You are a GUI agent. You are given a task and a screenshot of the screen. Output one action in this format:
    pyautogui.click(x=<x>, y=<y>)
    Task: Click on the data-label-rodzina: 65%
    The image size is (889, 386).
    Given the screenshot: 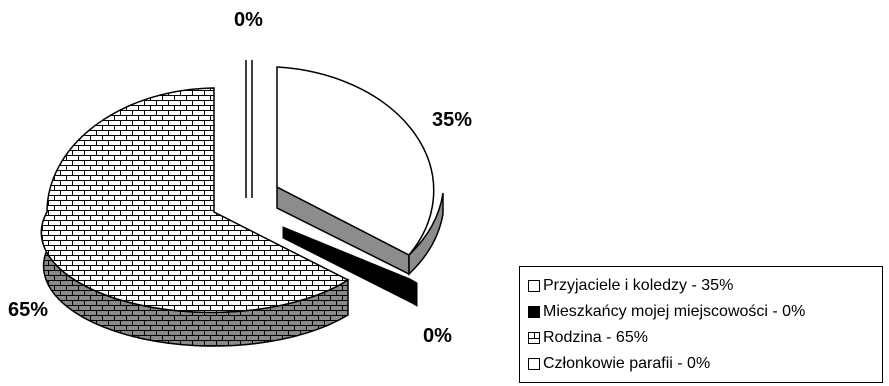 What is the action you would take?
    pyautogui.click(x=28, y=310)
    